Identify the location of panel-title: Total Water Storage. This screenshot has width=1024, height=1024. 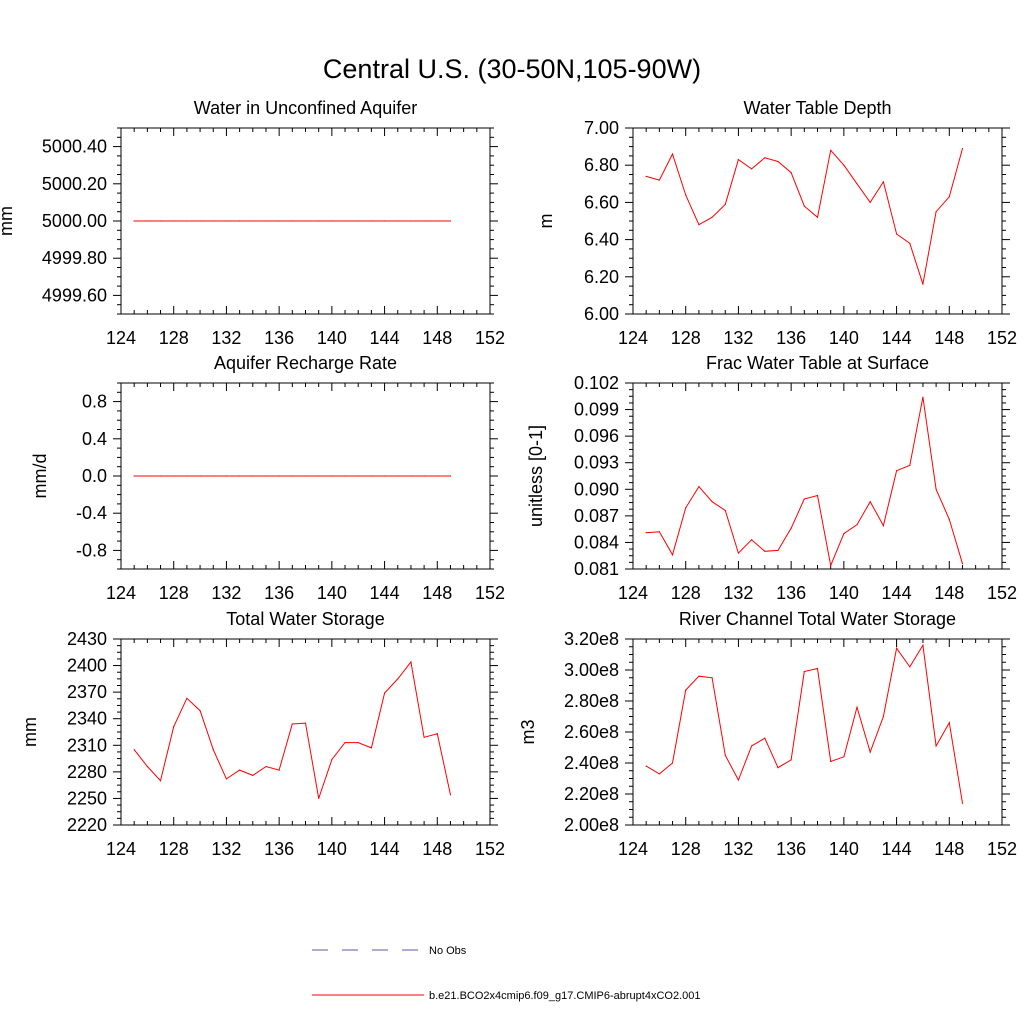
(305, 619).